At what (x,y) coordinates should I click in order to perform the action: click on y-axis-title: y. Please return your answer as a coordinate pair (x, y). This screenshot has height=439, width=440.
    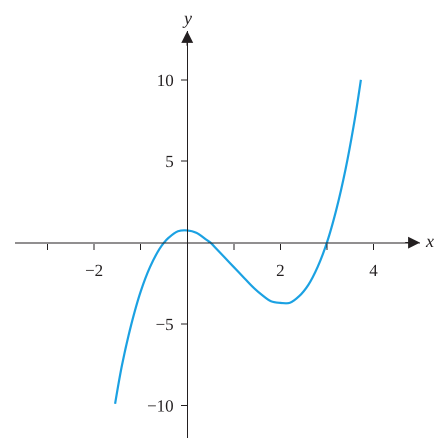
    Looking at the image, I should click on (187, 18).